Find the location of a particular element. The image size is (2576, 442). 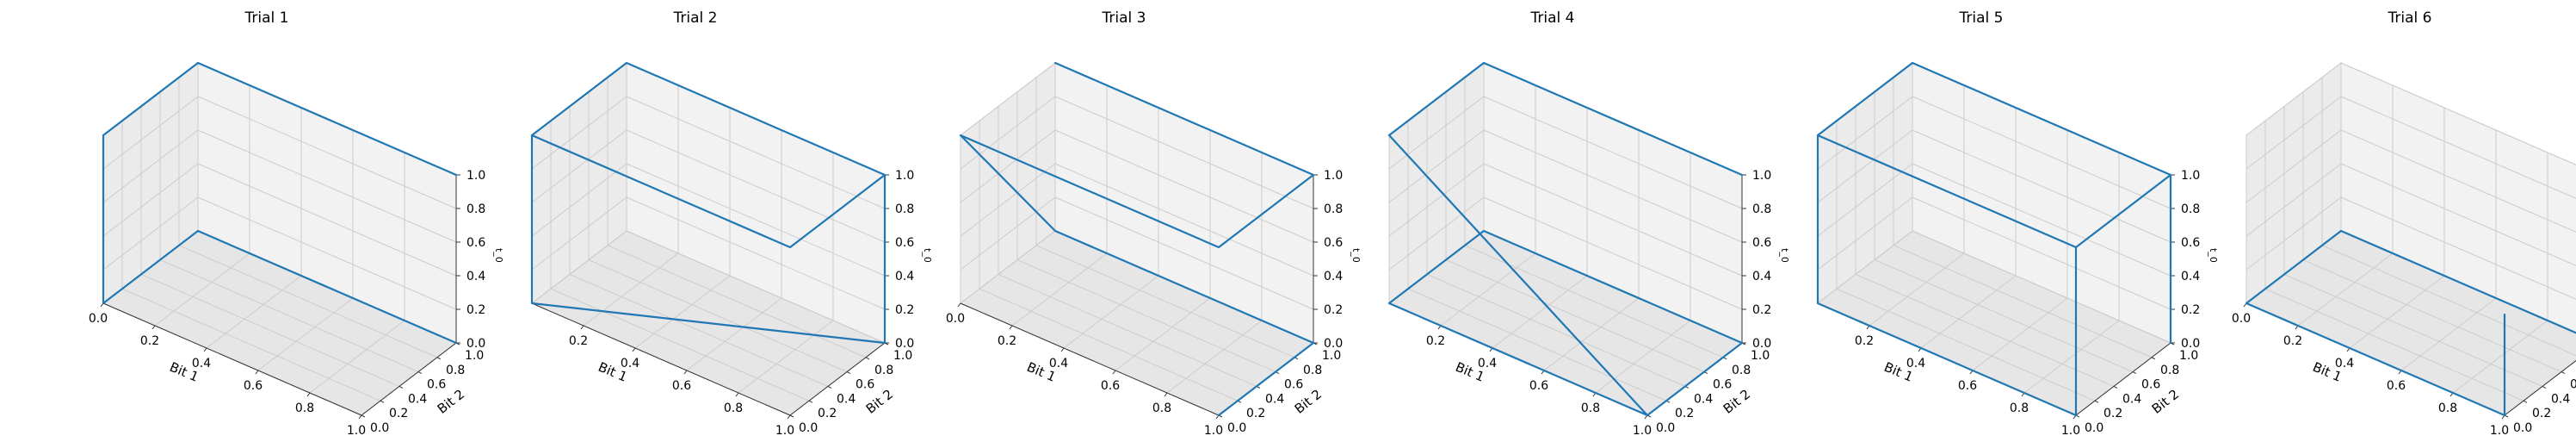

y-tick-label: 1.0 is located at coordinates (1760, 356).